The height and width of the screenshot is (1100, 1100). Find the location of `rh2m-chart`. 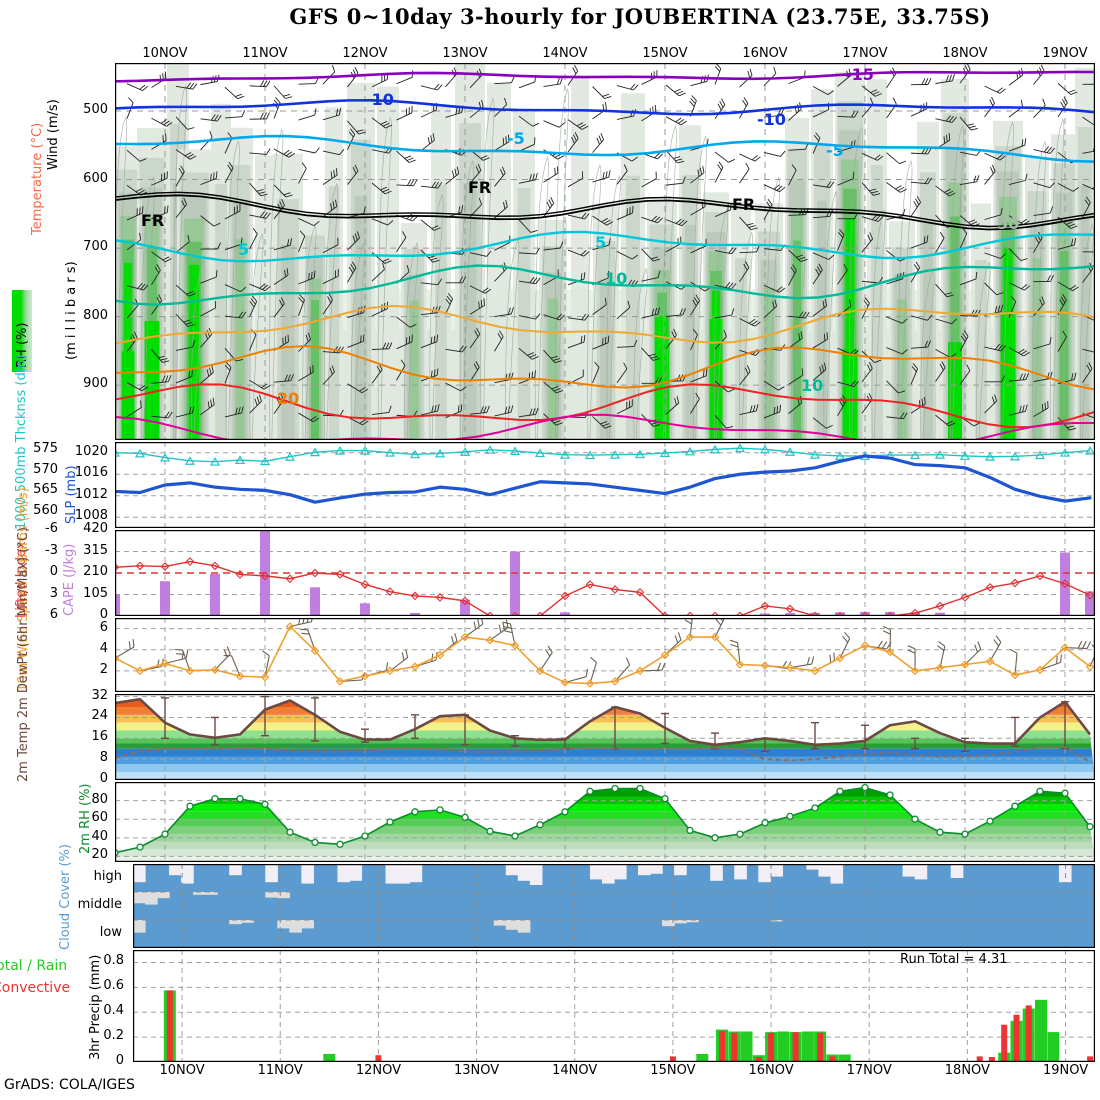

rh2m-chart is located at coordinates (605, 822).